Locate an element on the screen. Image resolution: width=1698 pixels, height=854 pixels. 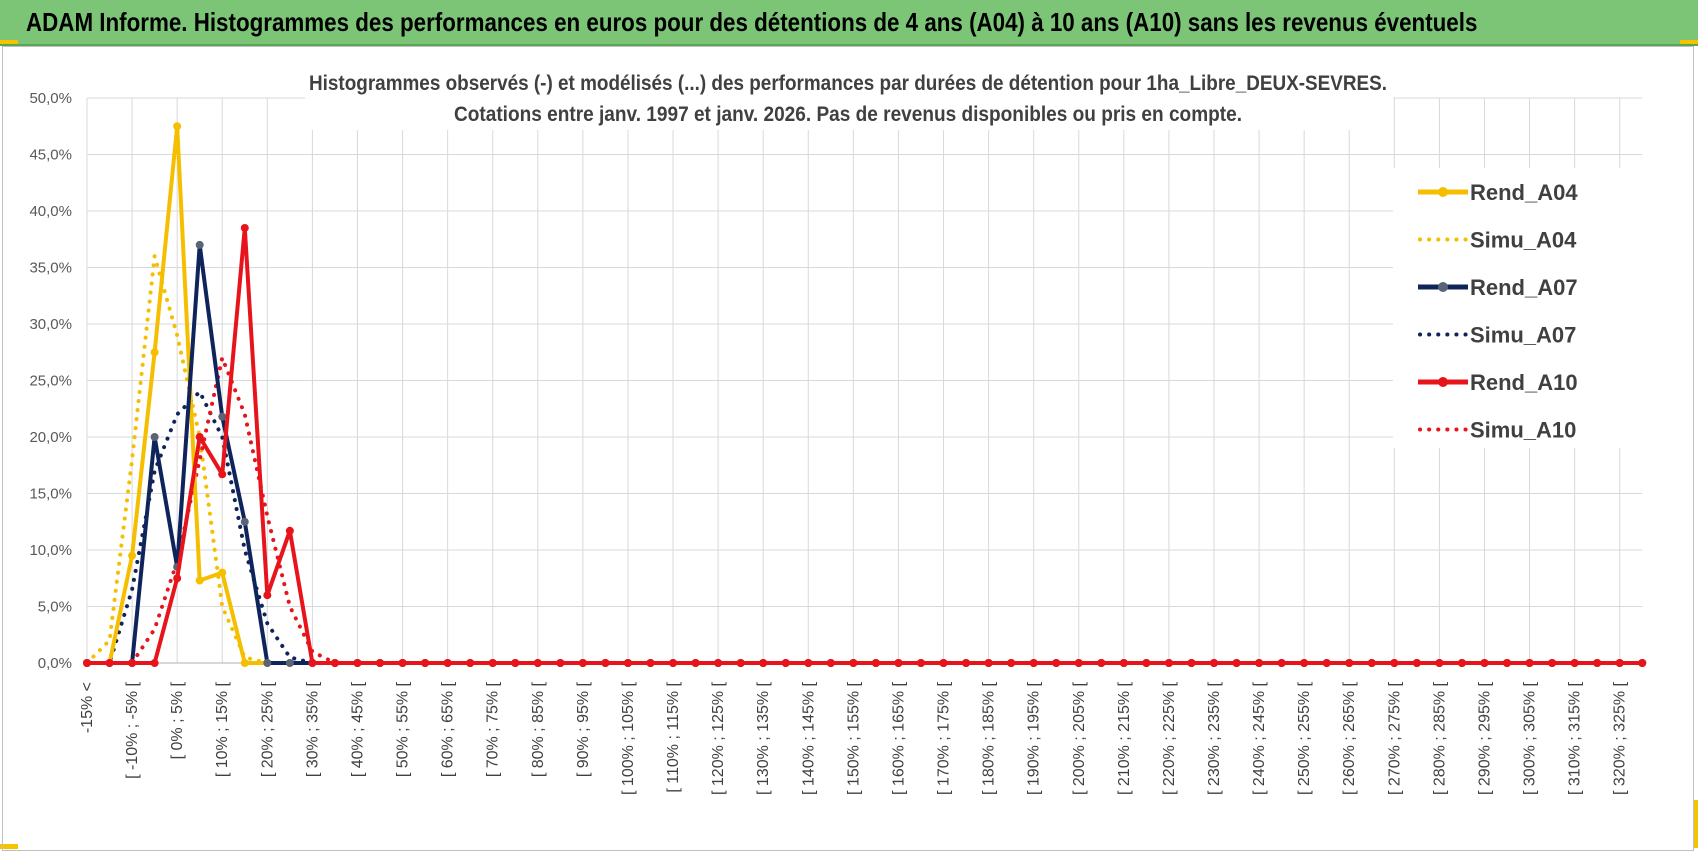
y-tick-label: 30,0% is located at coordinates (50, 324).